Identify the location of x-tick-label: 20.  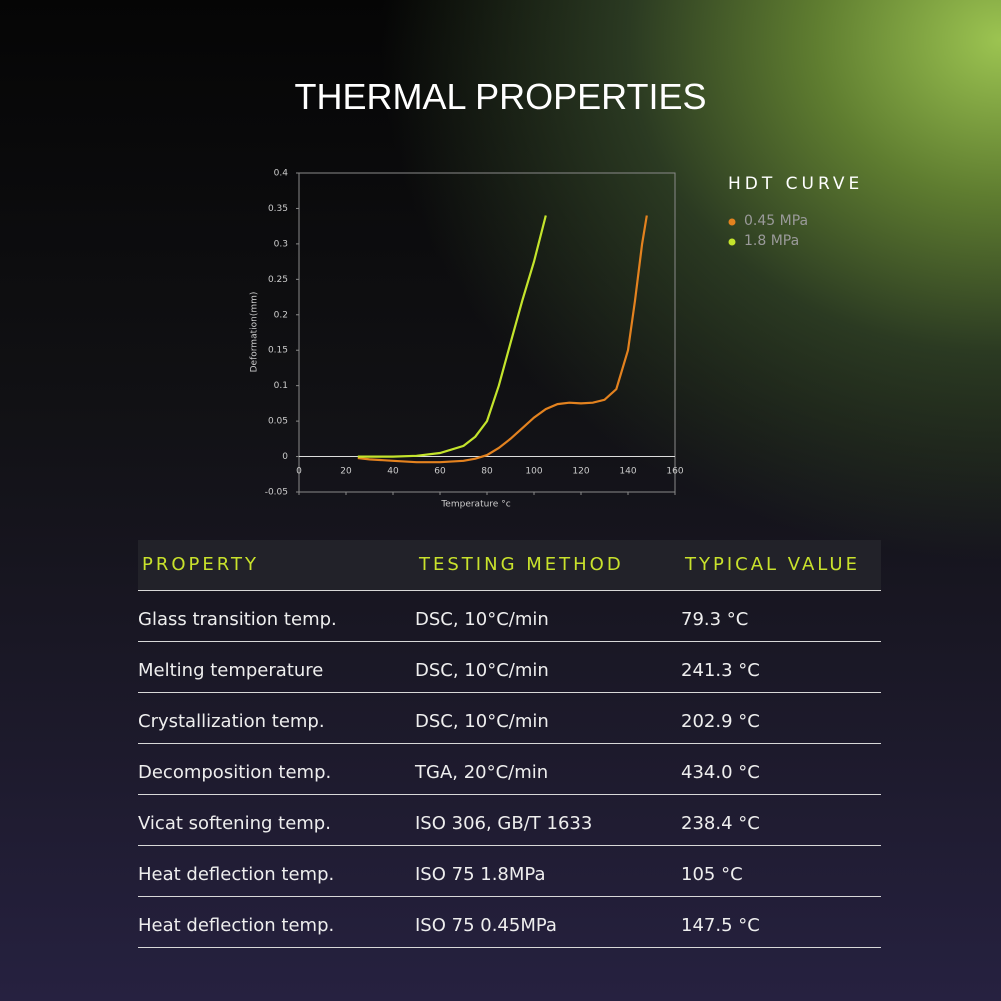
(346, 472).